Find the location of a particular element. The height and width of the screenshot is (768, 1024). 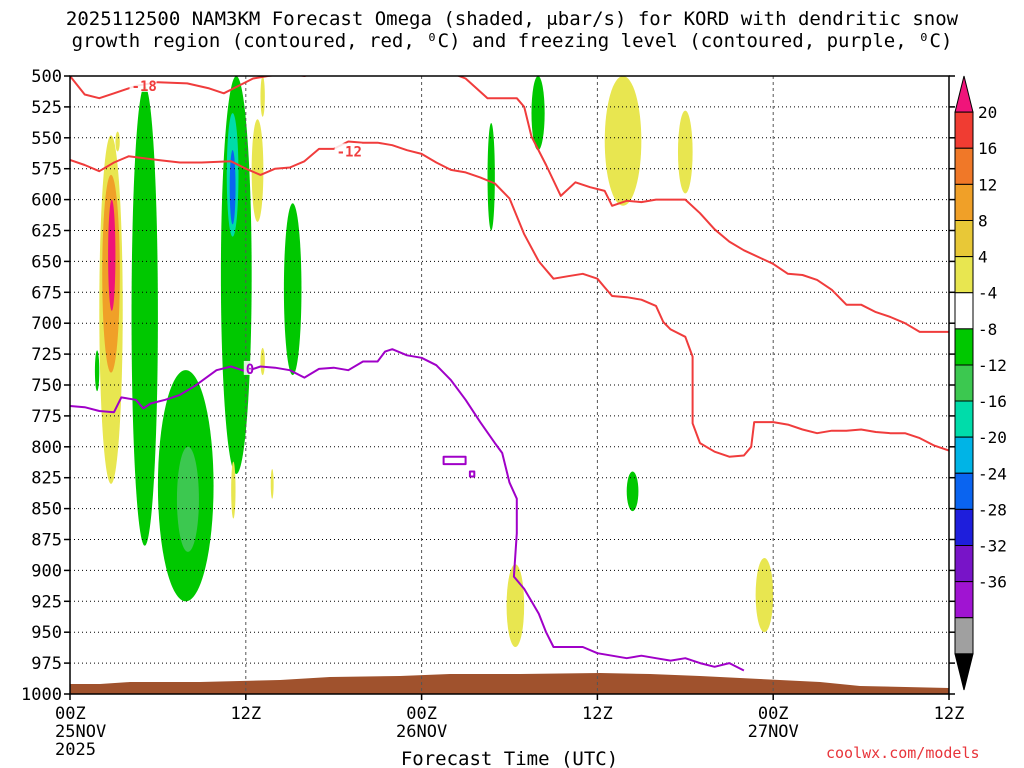

y-tick-label-1000: 1000 is located at coordinates (41, 695).